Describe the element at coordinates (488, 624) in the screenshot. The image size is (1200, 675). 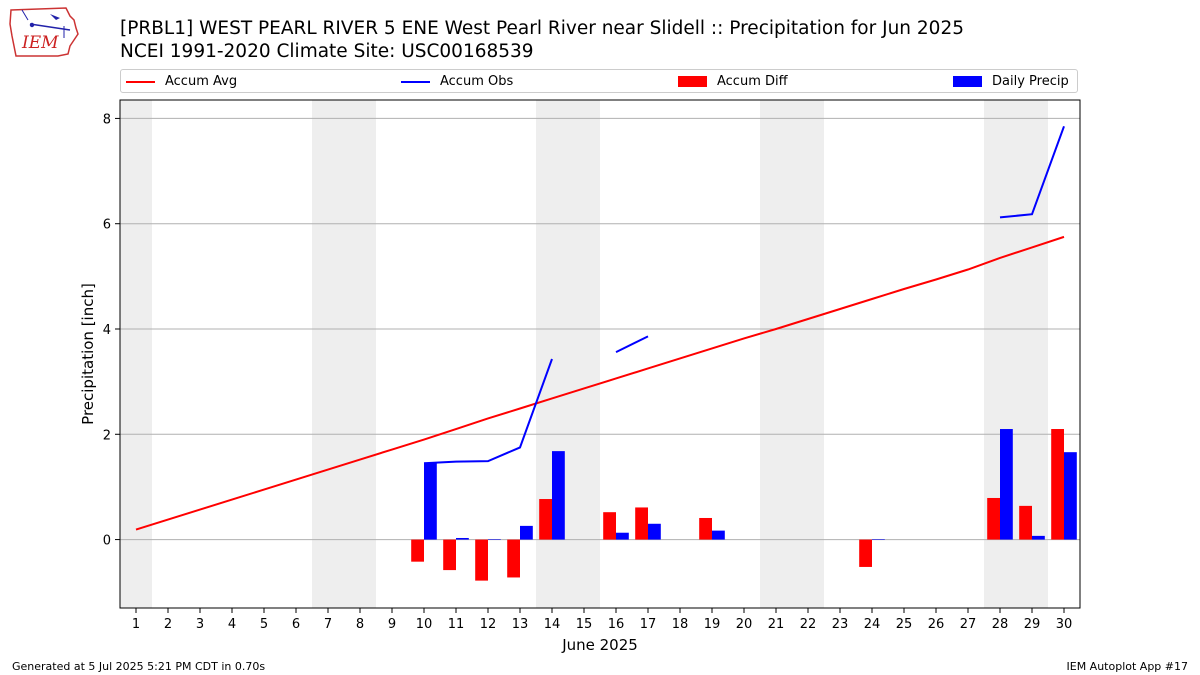
I see `x-tick-label: 12` at that location.